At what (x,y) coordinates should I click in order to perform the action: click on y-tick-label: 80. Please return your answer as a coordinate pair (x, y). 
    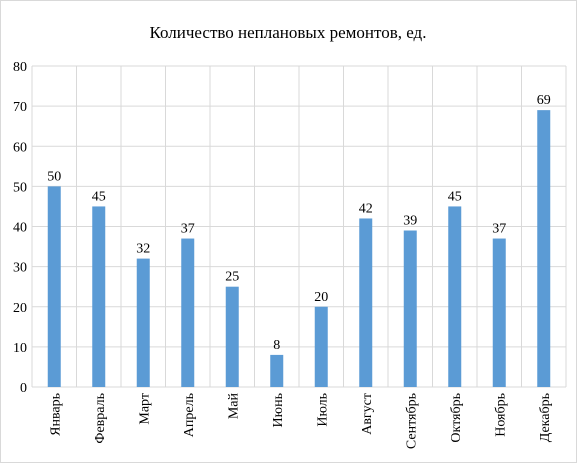
    Looking at the image, I should click on (20, 67).